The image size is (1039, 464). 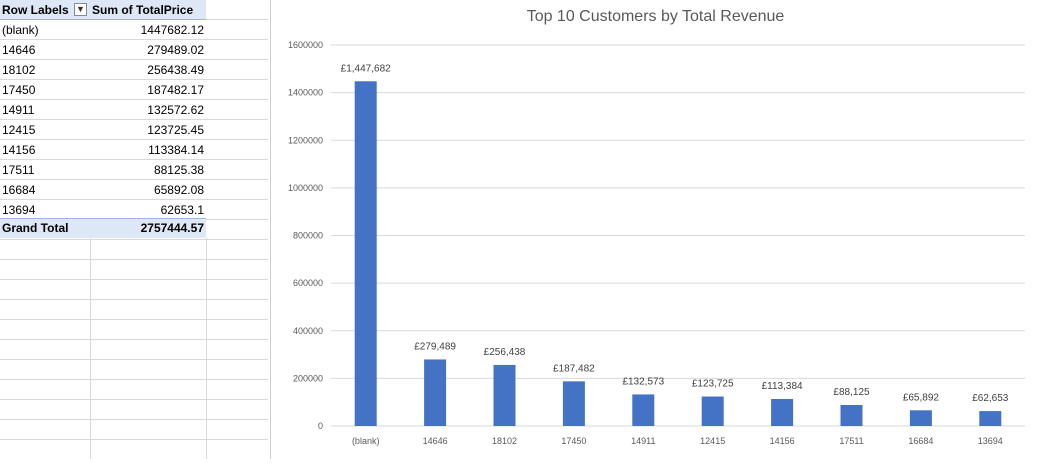 What do you see at coordinates (172, 30) in the screenshot?
I see `pivot-row-value: 1447682.12` at bounding box center [172, 30].